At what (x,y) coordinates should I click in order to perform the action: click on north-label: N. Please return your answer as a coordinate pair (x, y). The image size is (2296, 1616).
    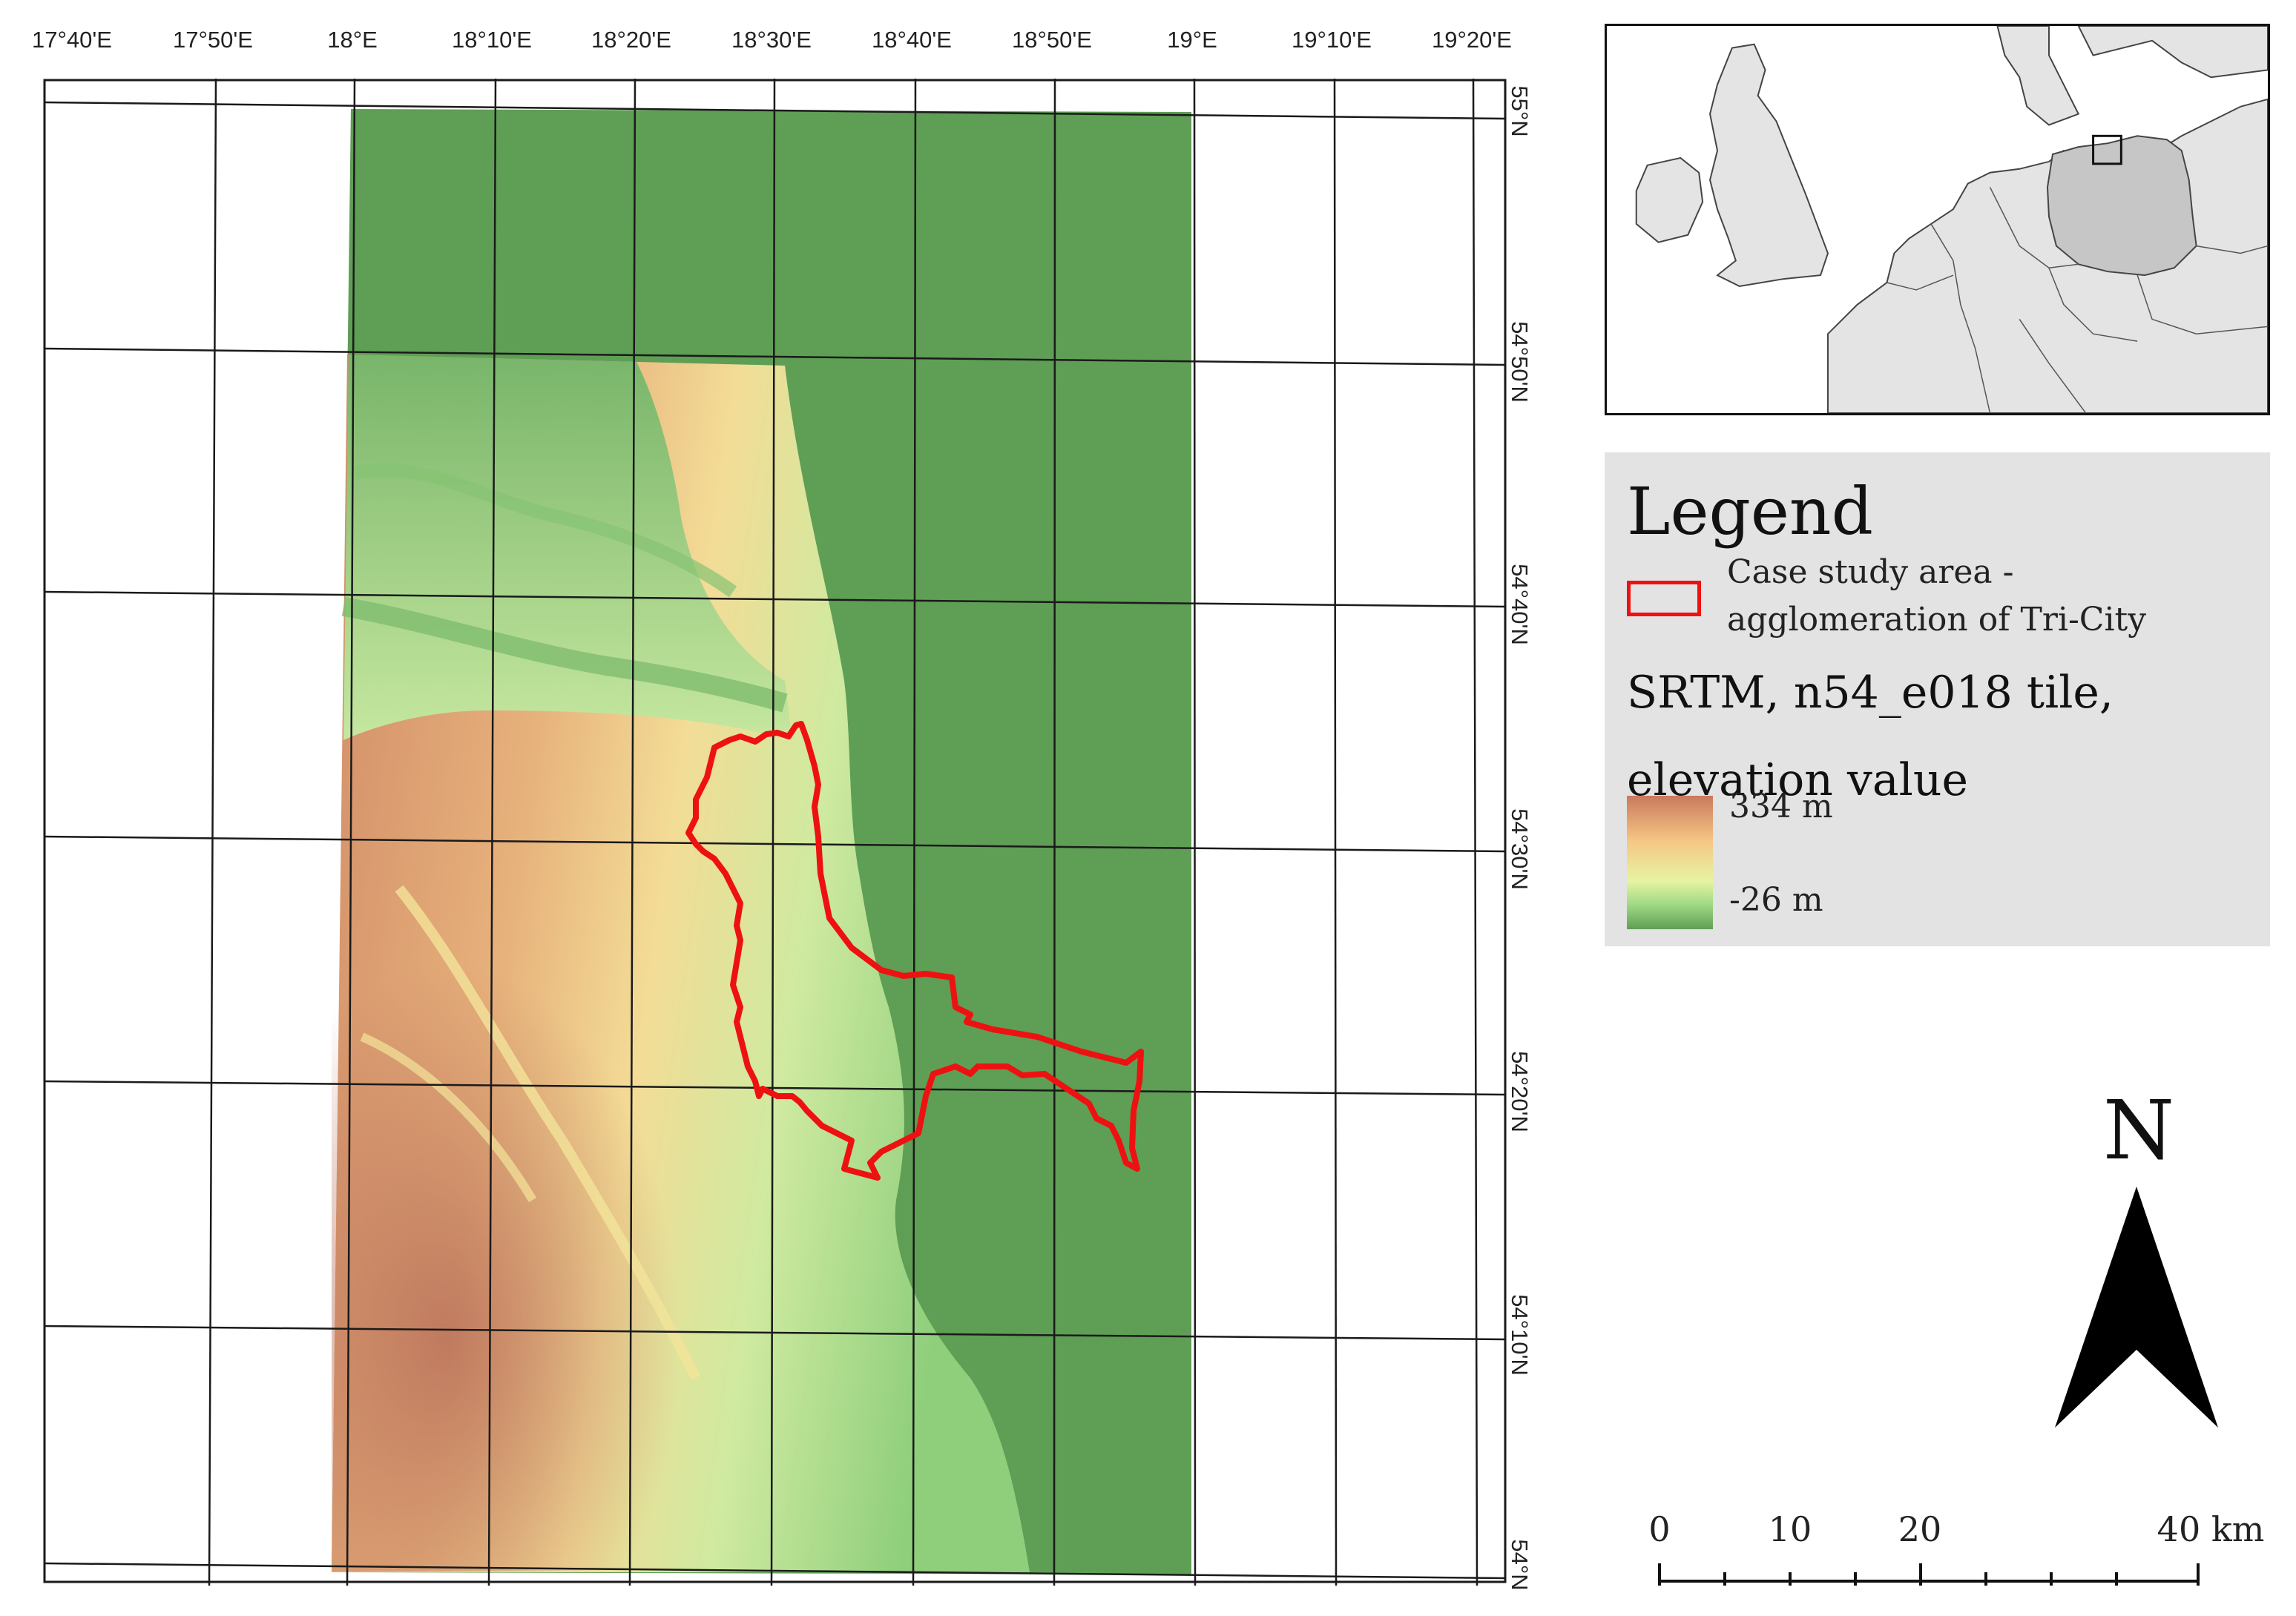
    Looking at the image, I should click on (2138, 1130).